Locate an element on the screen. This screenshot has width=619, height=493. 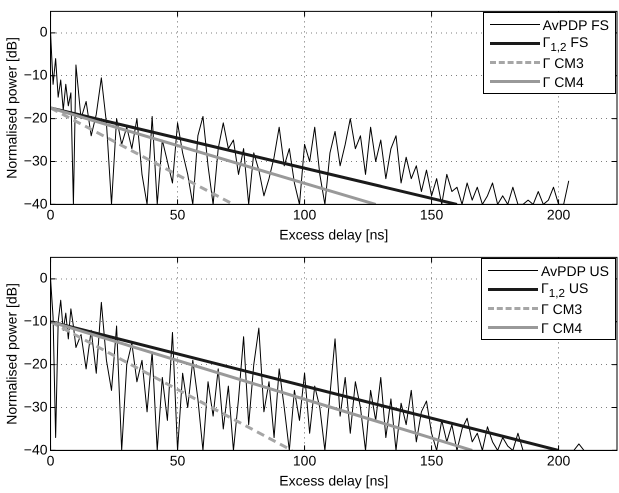
legend-label: AvPDP US is located at coordinates (575, 270).